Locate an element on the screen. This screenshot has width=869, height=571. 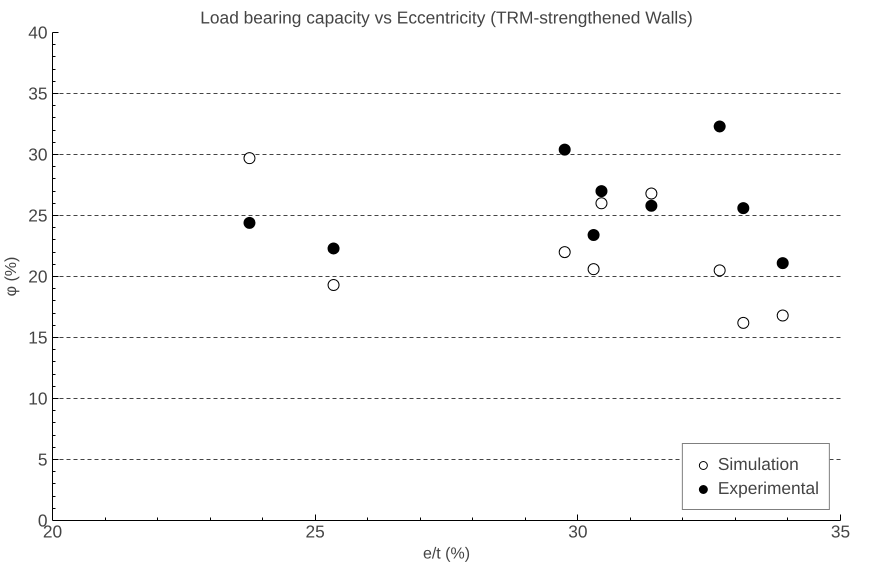
y-tick-label: 5 is located at coordinates (43, 460).